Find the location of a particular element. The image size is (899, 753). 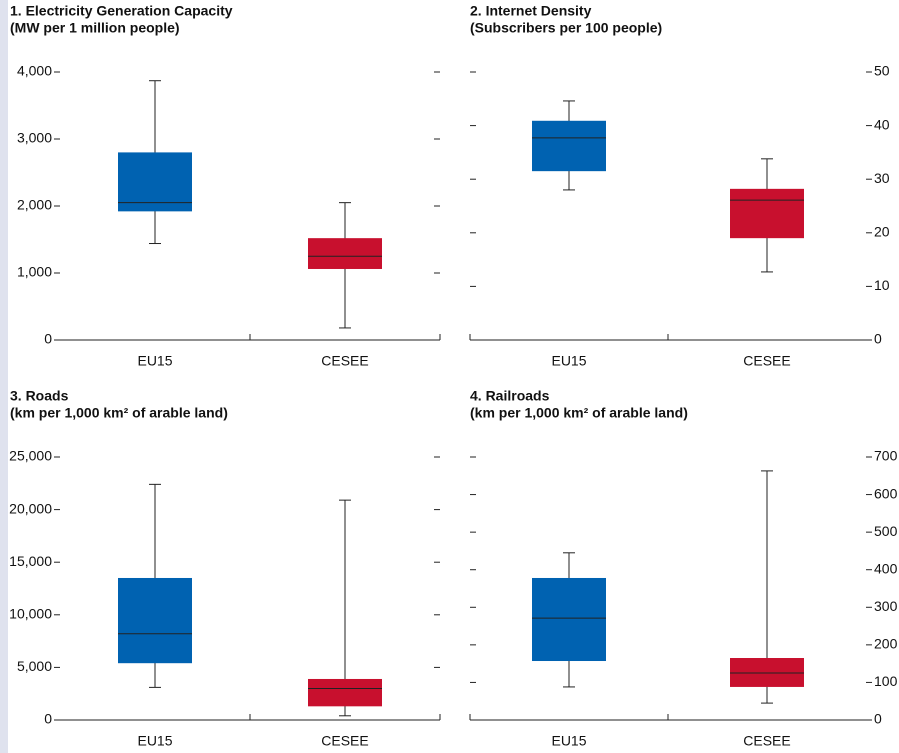

y-tick-label: 500 is located at coordinates (886, 531).